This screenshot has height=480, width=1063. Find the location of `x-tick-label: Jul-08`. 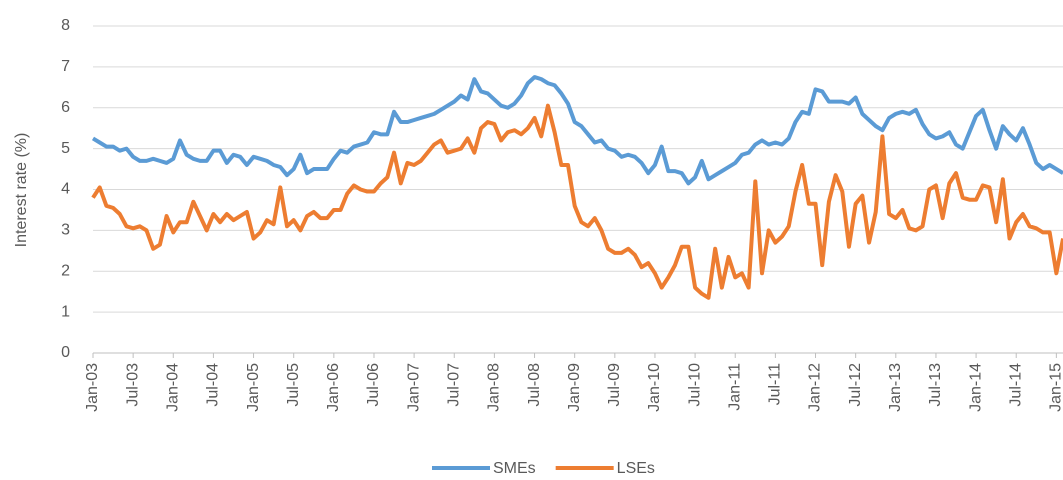

x-tick-label: Jul-08 is located at coordinates (534, 385).